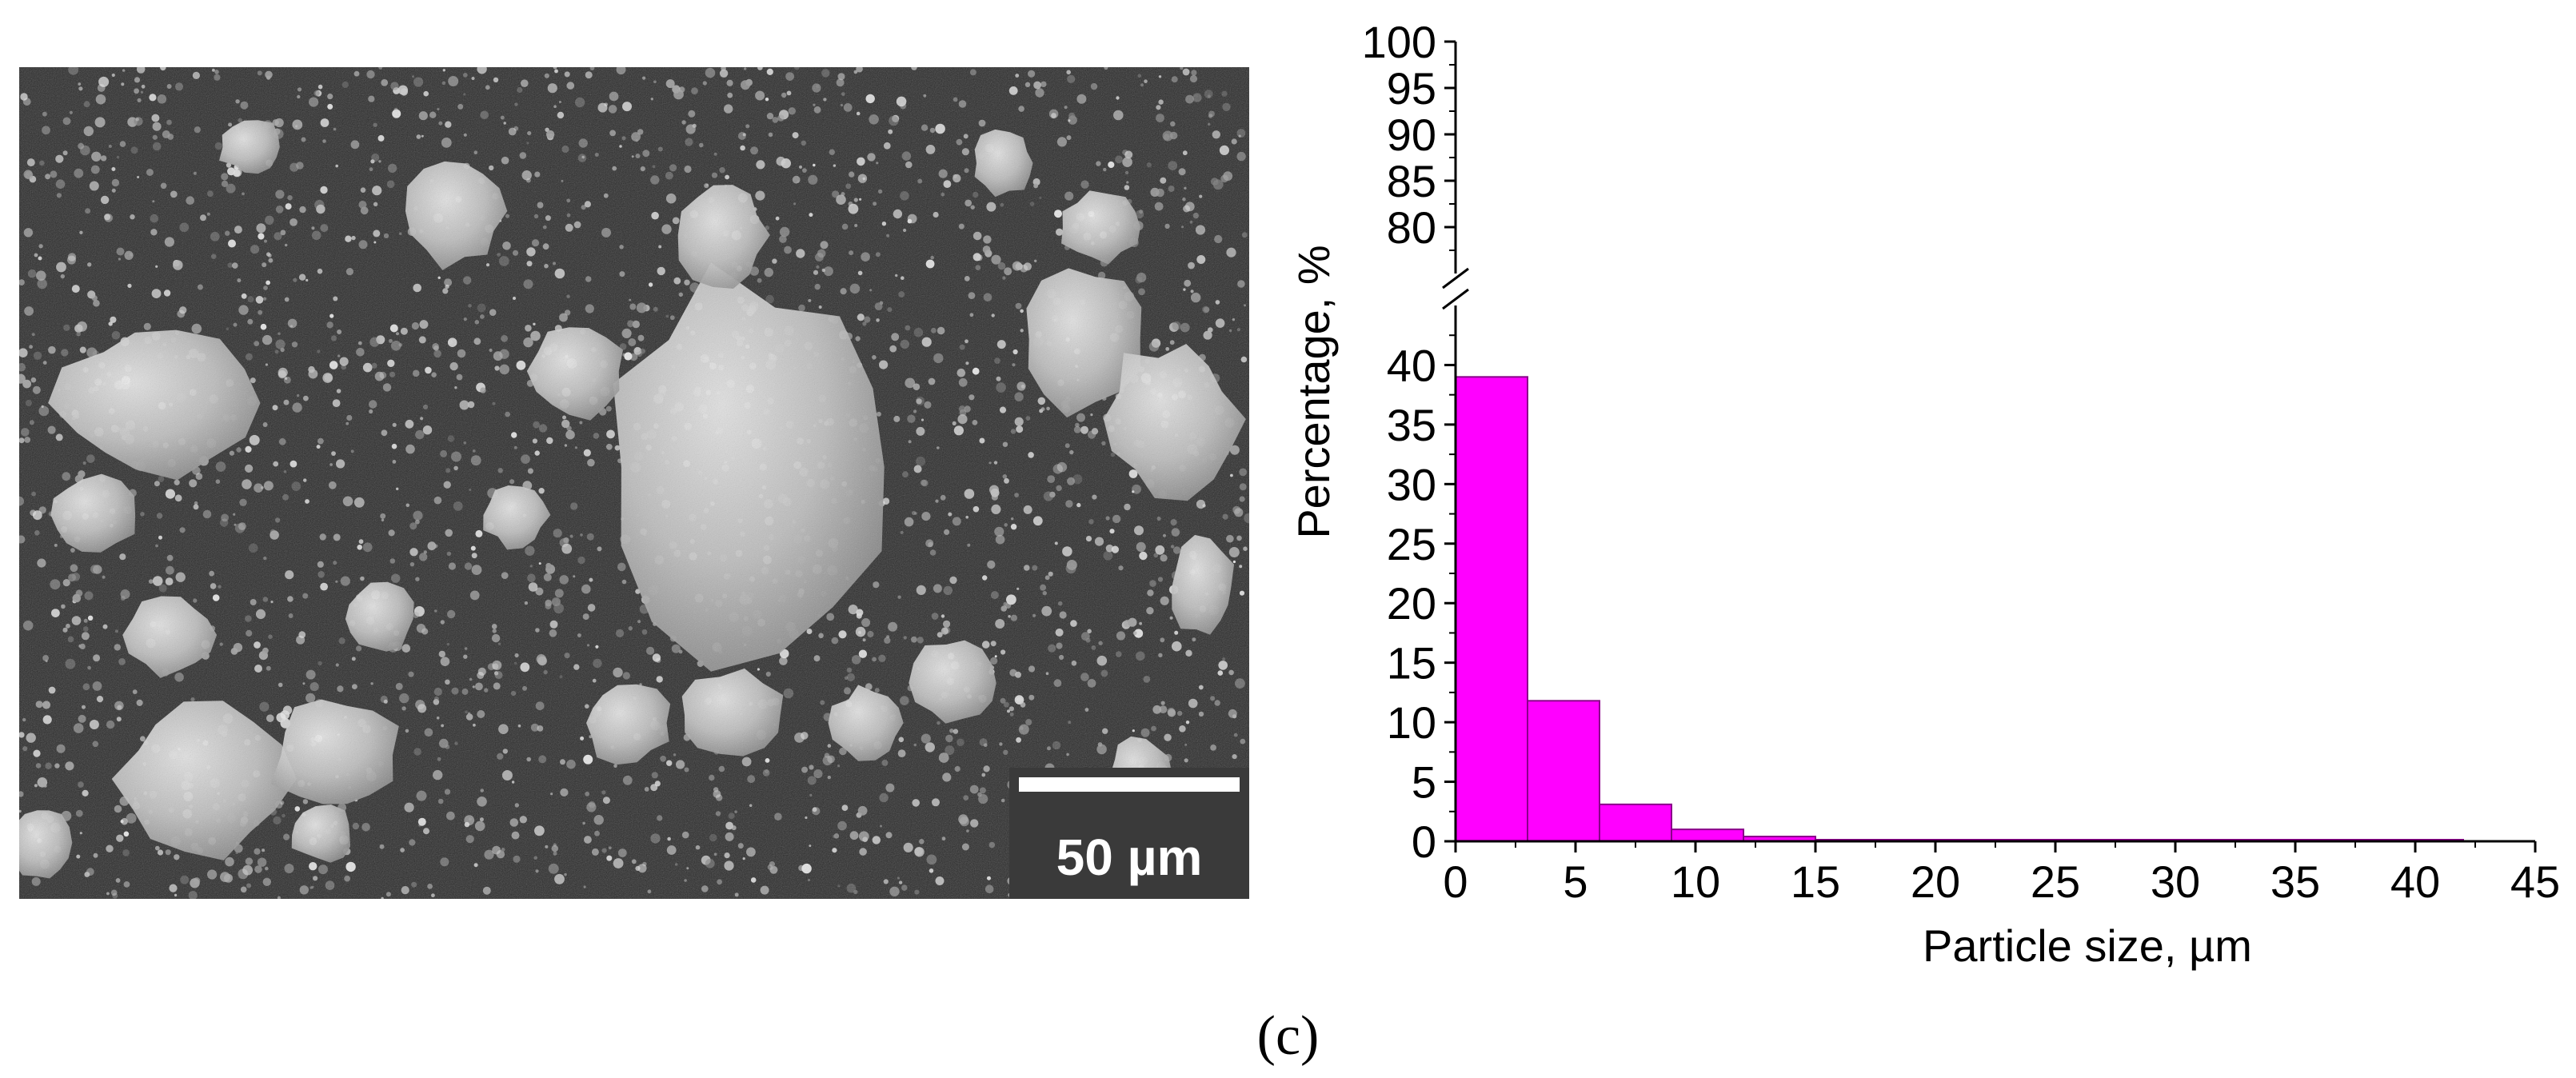  I want to click on y-tick-label: 100, so click(1399, 42).